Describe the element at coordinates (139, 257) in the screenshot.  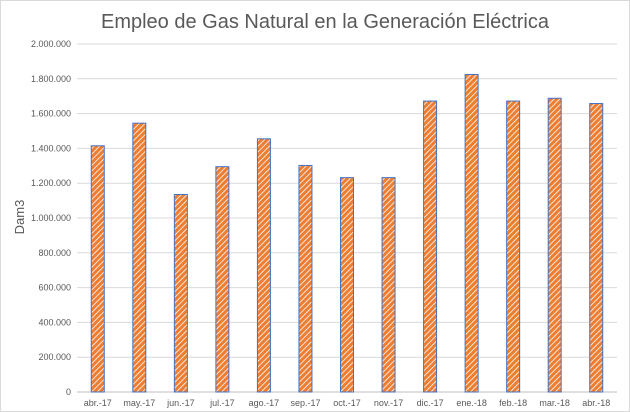
I see `bar-may.-17` at that location.